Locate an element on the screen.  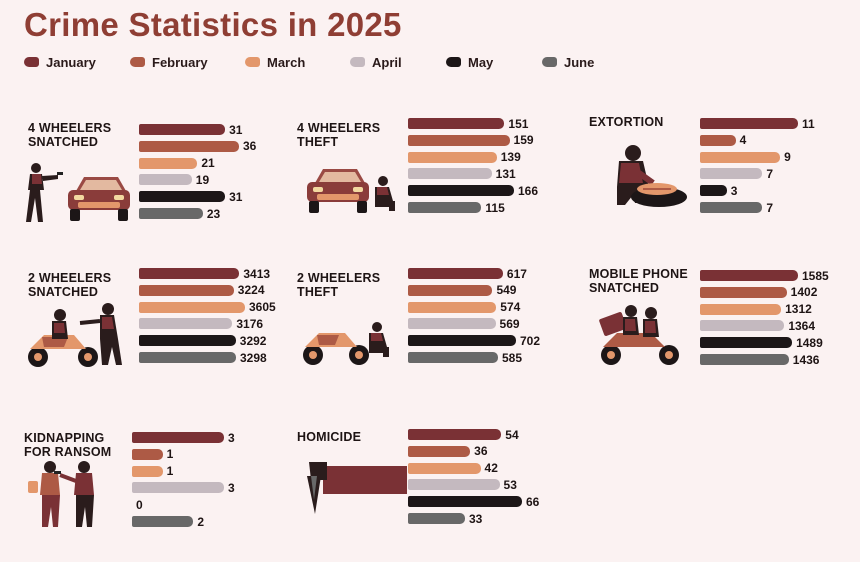
panel-title: 2 WHEELERS THEFT is located at coordinates (339, 285).